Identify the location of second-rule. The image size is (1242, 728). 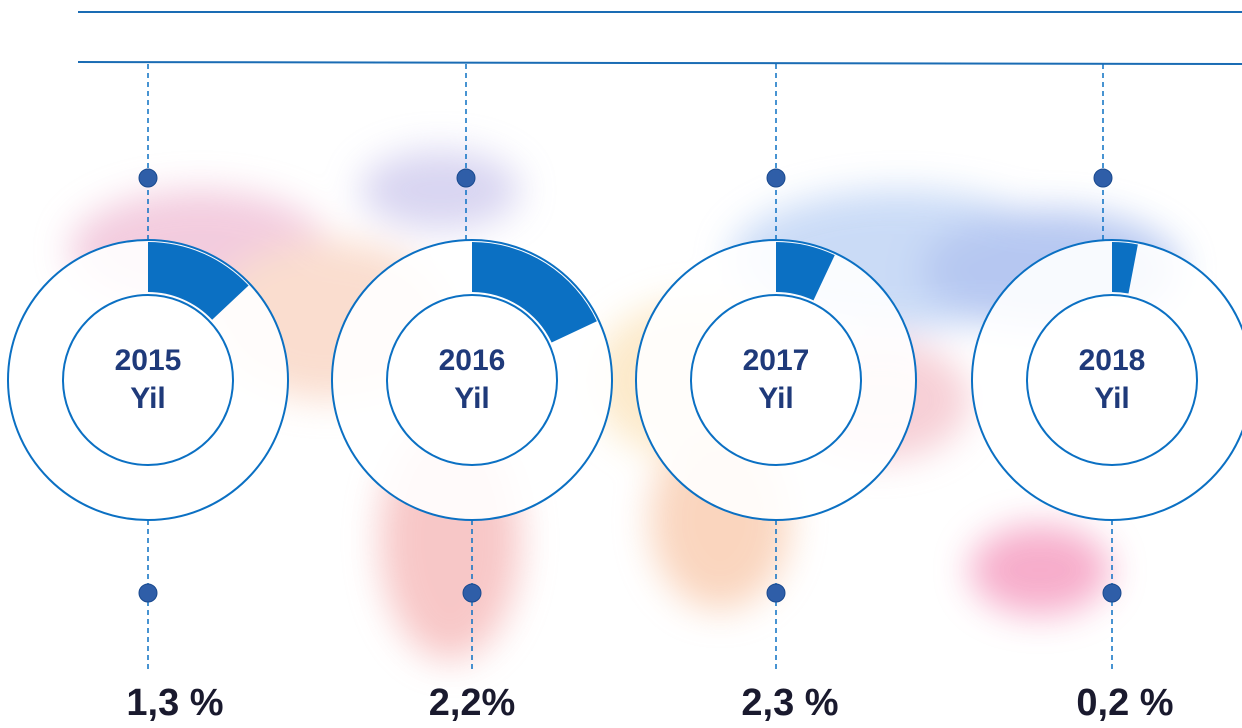
(659, 63).